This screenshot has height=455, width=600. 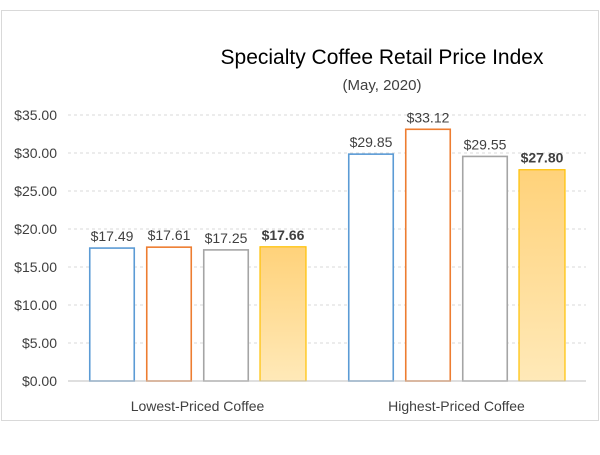 I want to click on y-tick-label: $35.00, so click(x=35, y=115).